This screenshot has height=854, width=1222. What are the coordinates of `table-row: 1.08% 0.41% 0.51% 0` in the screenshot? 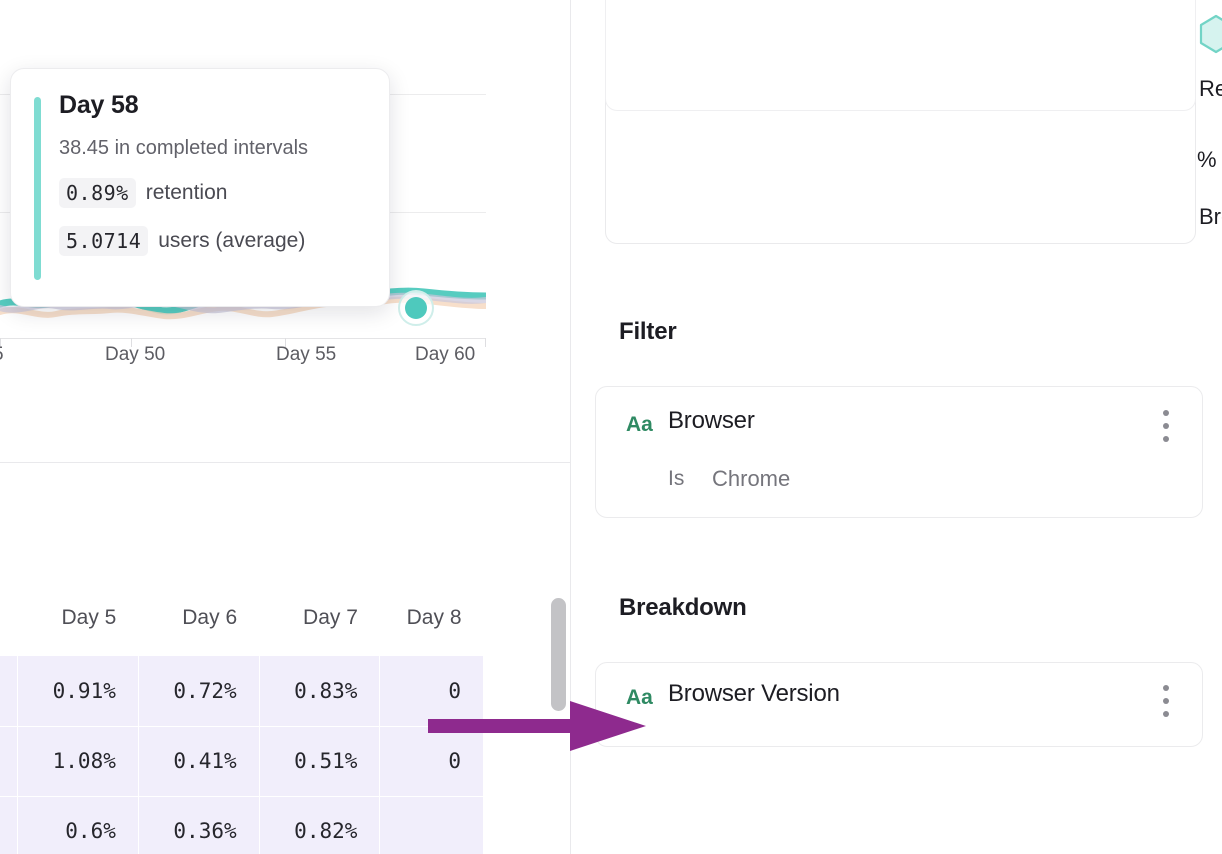 It's located at (242, 761).